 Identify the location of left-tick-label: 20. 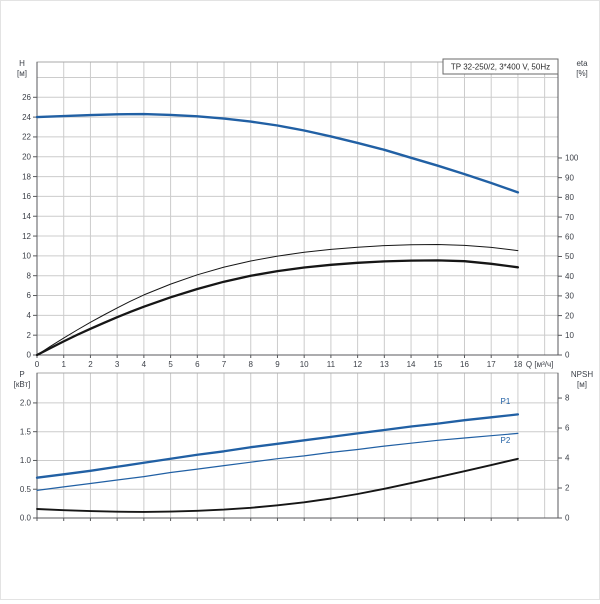
(26, 156).